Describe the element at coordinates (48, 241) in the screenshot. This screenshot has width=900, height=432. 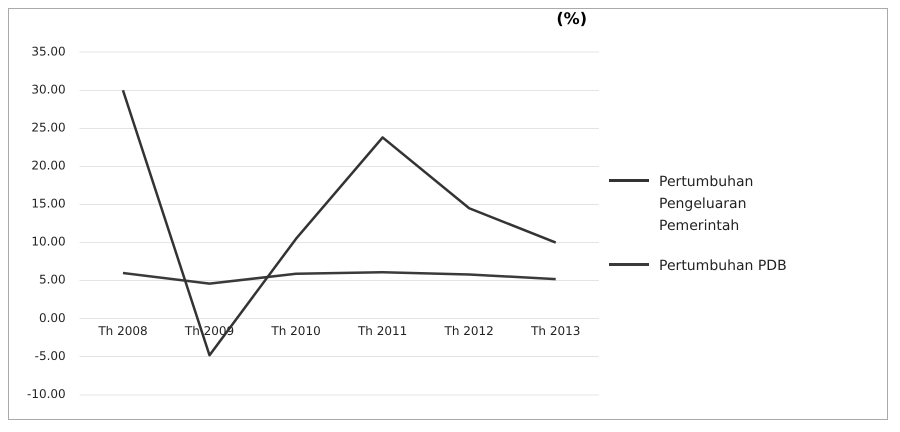
I see `y-tick-label: 10.00` at that location.